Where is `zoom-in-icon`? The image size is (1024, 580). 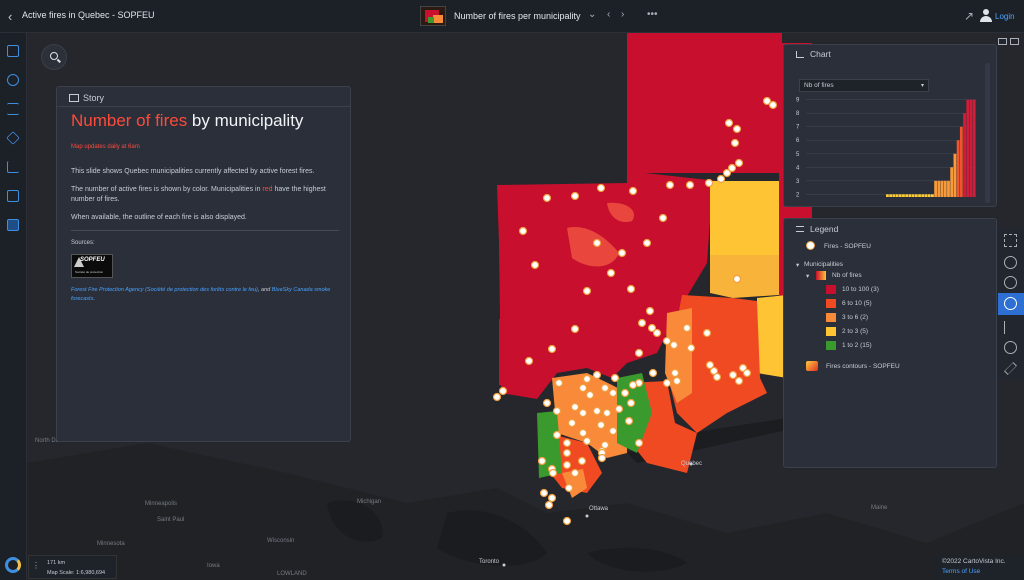
zoom-in-icon is located at coordinates (1010, 262).